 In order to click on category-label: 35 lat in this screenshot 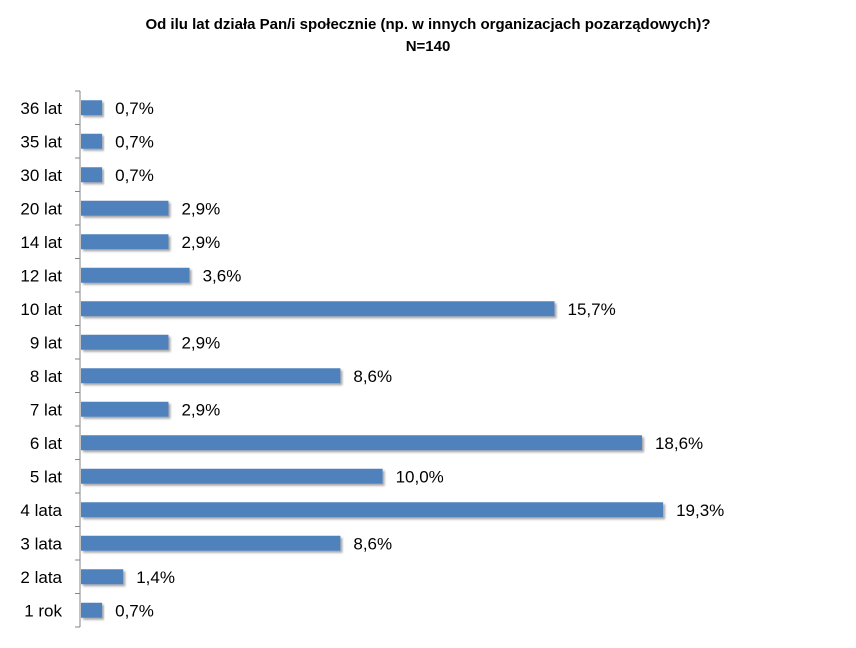, I will do `click(41, 141)`.